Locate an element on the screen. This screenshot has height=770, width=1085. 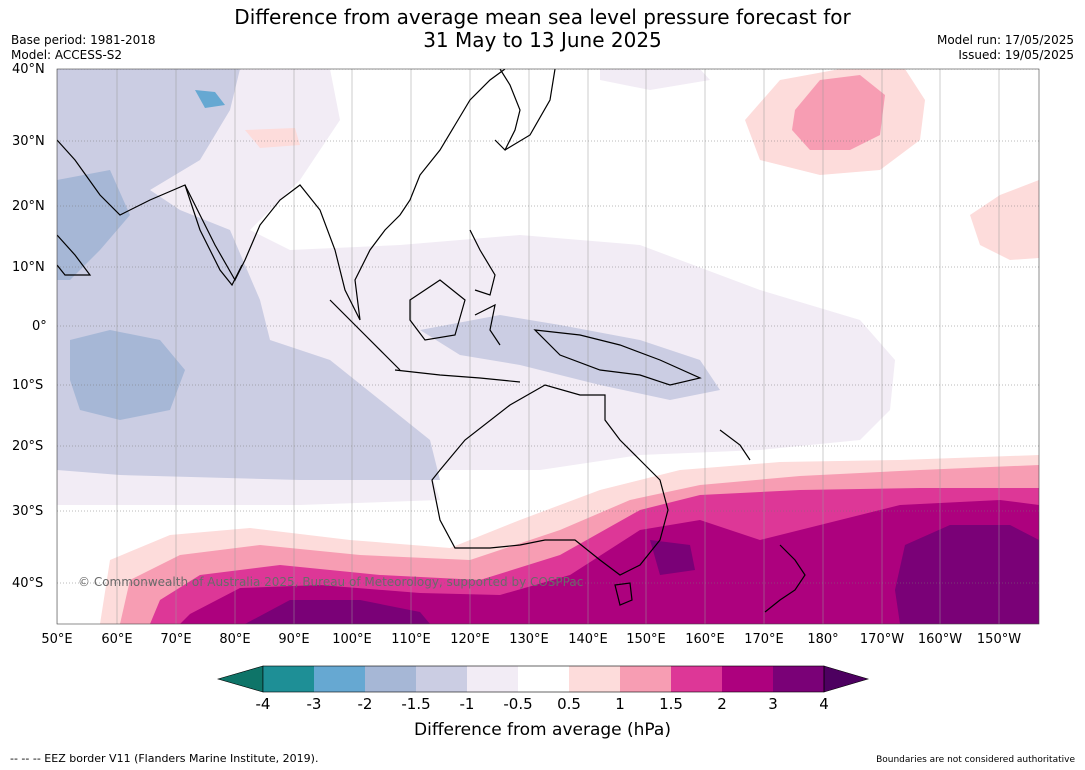
colorbar-tick-label: 1 is located at coordinates (620, 704).